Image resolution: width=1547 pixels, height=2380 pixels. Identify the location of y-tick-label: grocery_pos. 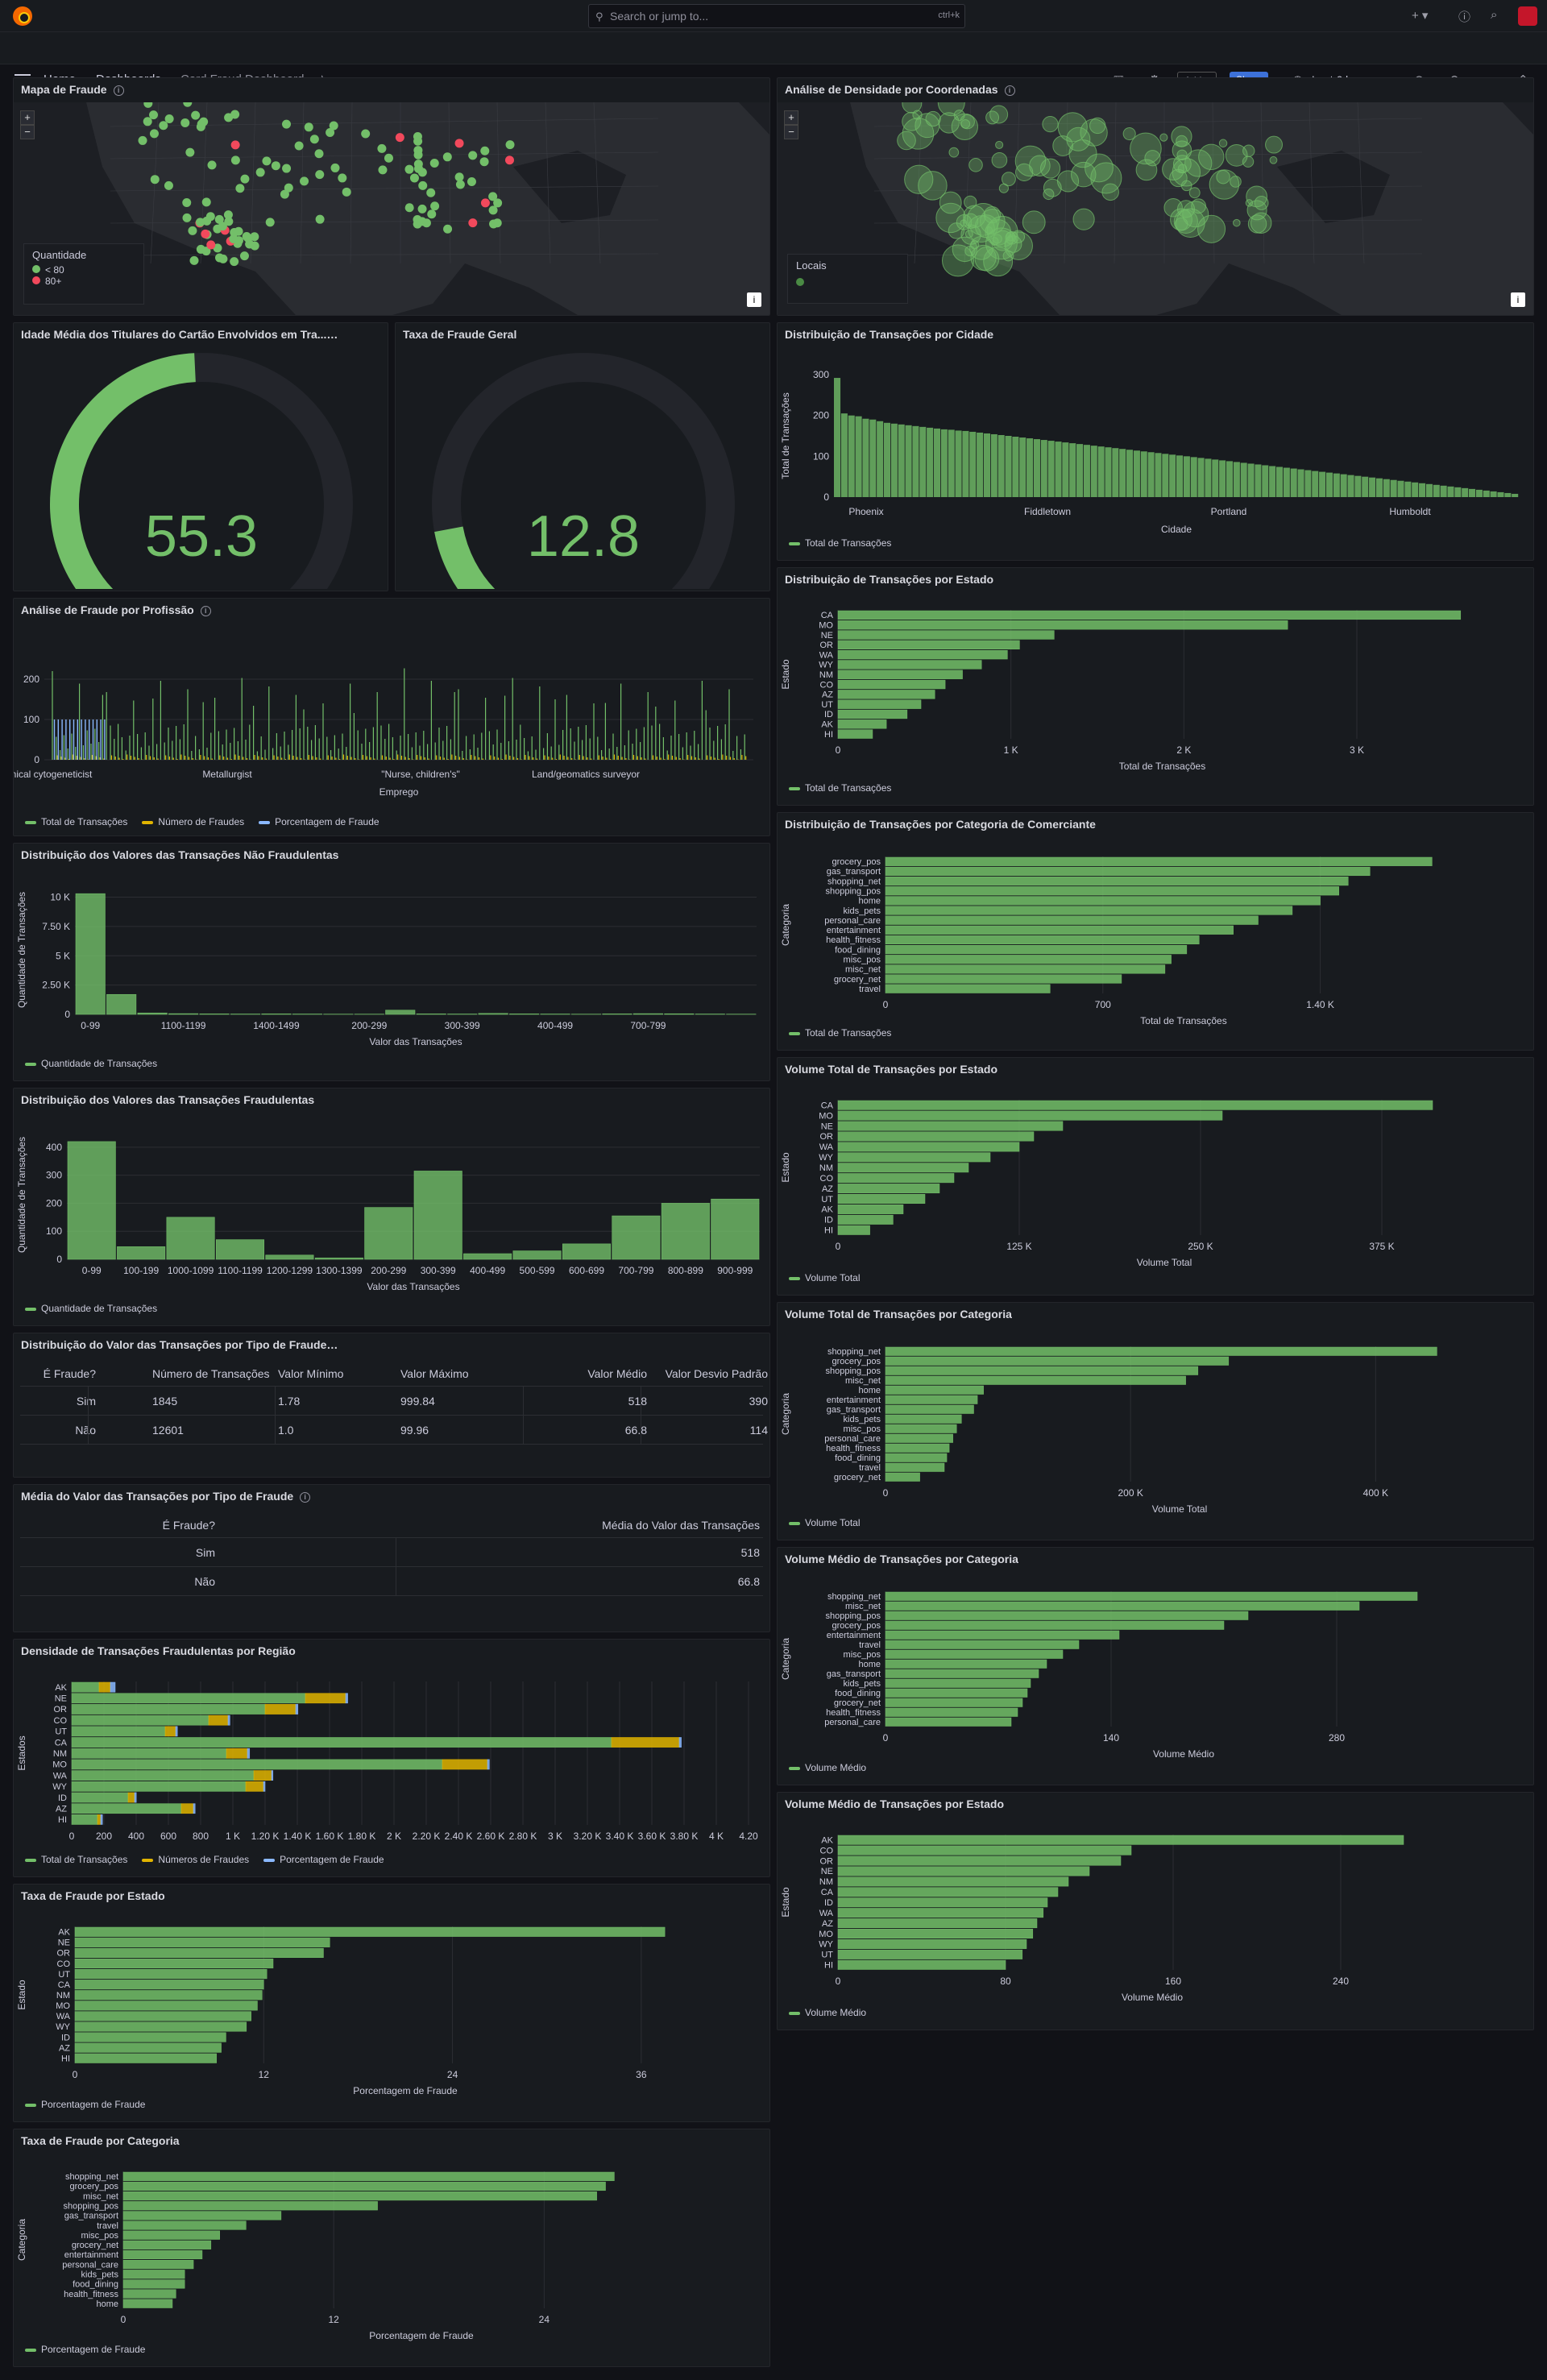
(93, 2186).